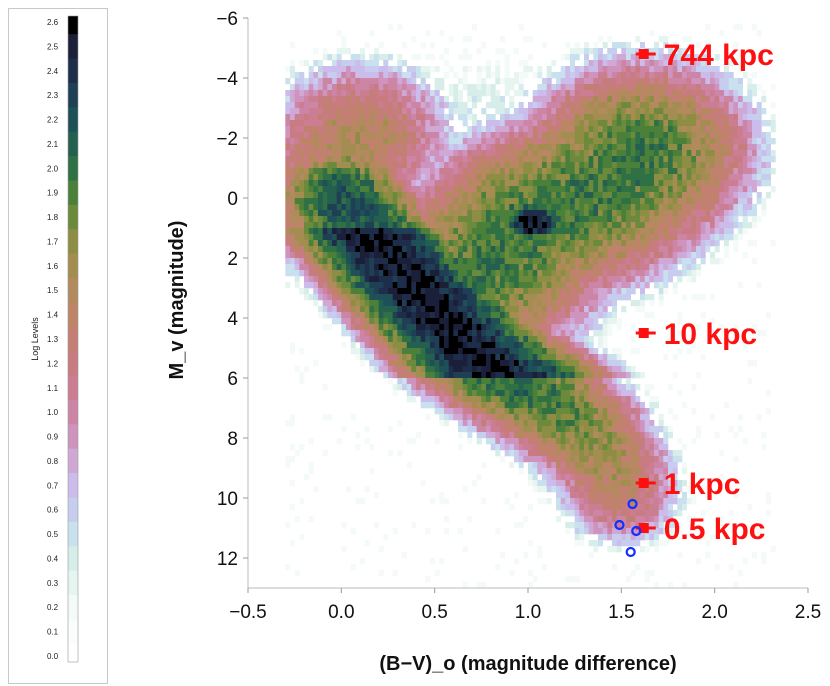 Image resolution: width=830 pixels, height=686 pixels. I want to click on colorbar-swatch, so click(73, 461).